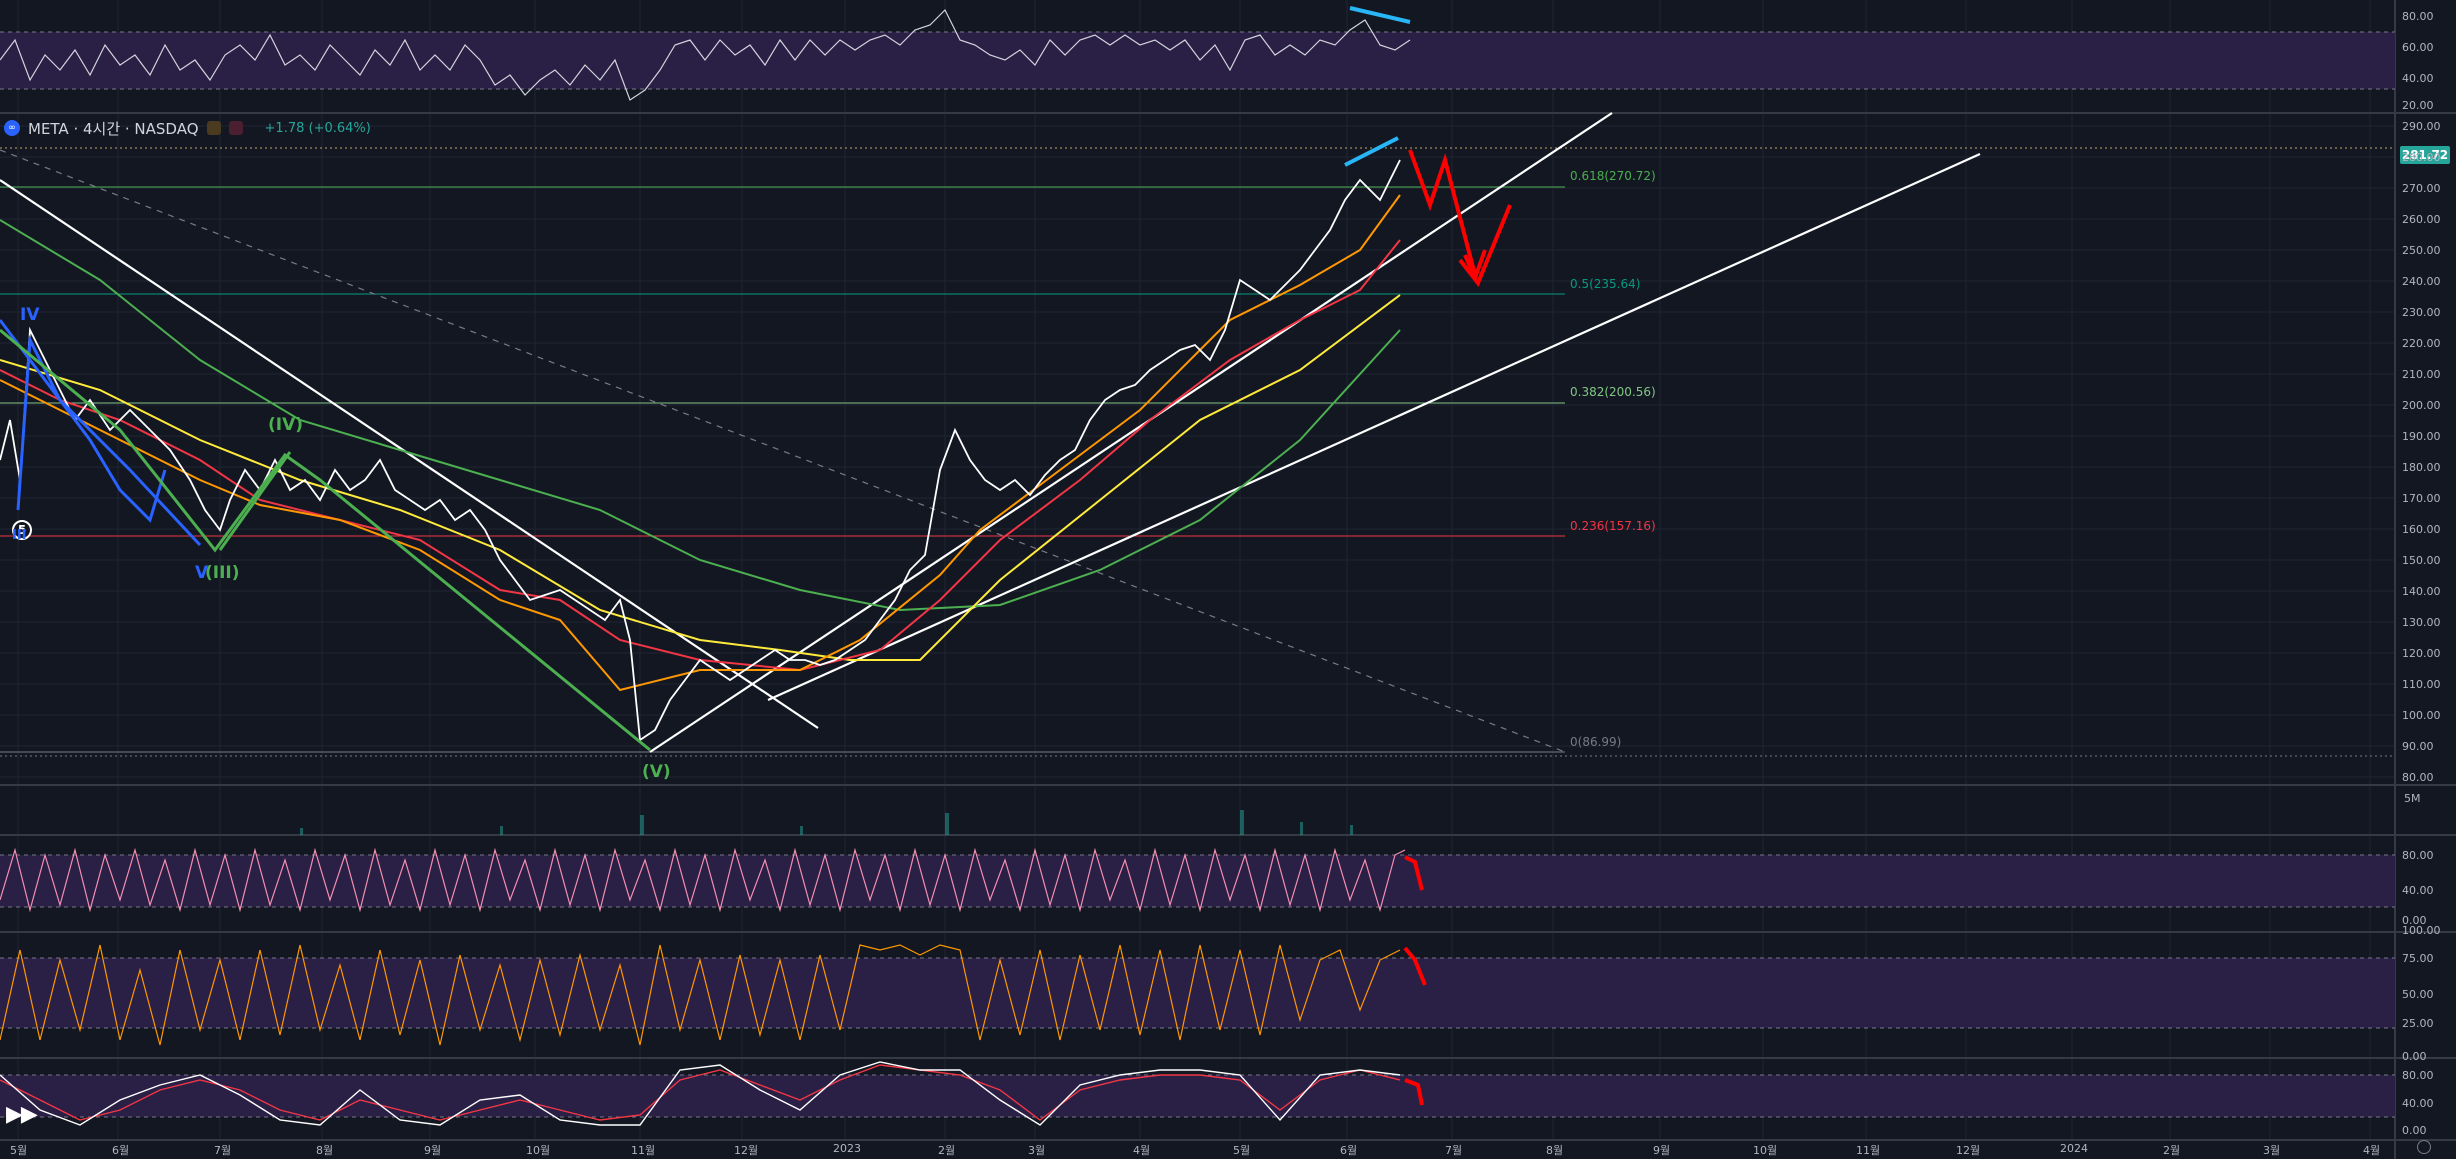  What do you see at coordinates (1613, 392) in the screenshot?
I see `fib-label-0382: 0.382(200.56)` at bounding box center [1613, 392].